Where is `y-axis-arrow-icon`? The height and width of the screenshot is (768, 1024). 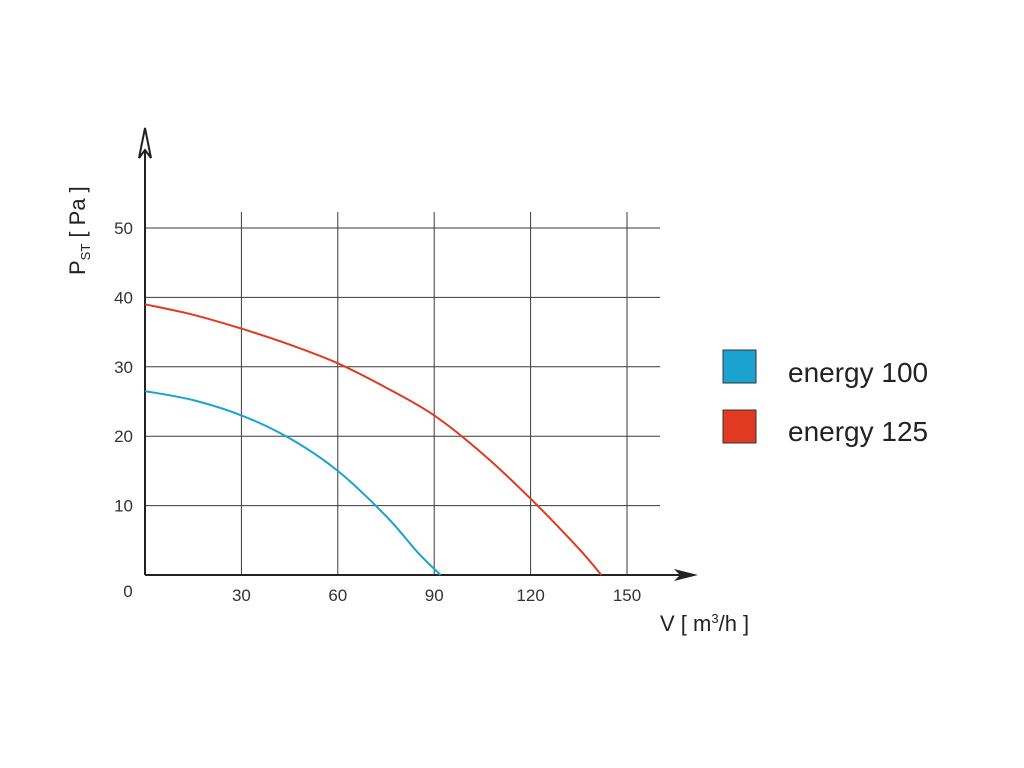
y-axis-arrow-icon is located at coordinates (145, 143).